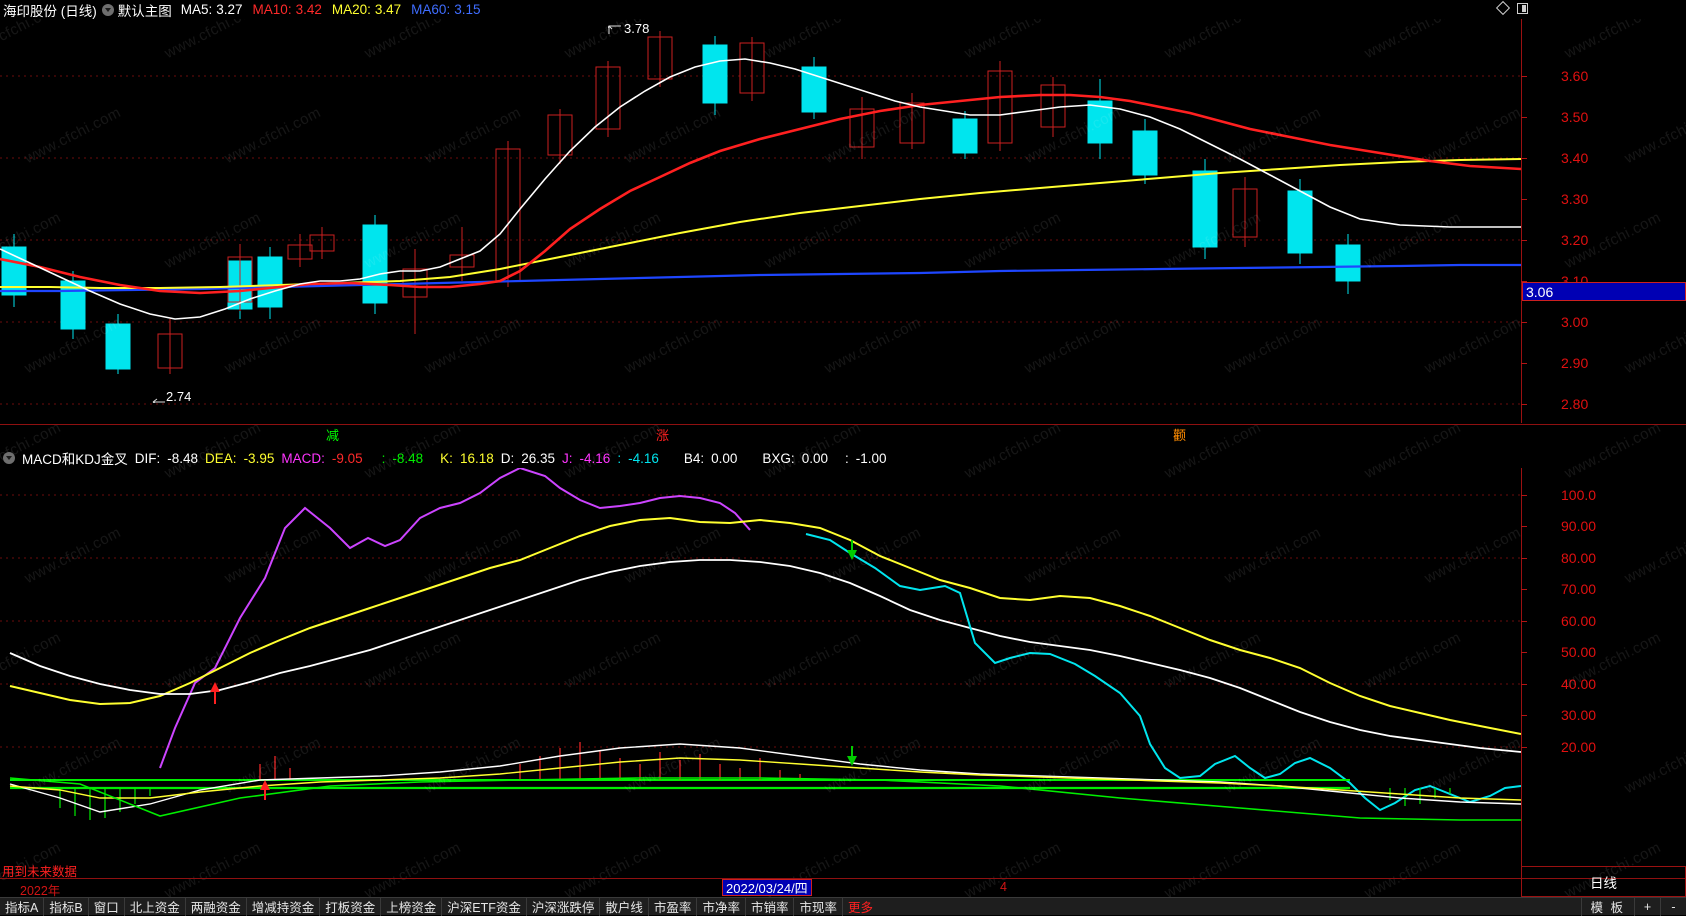 Image resolution: width=1686 pixels, height=916 pixels. I want to click on ma60-value: 3.15, so click(467, 9).